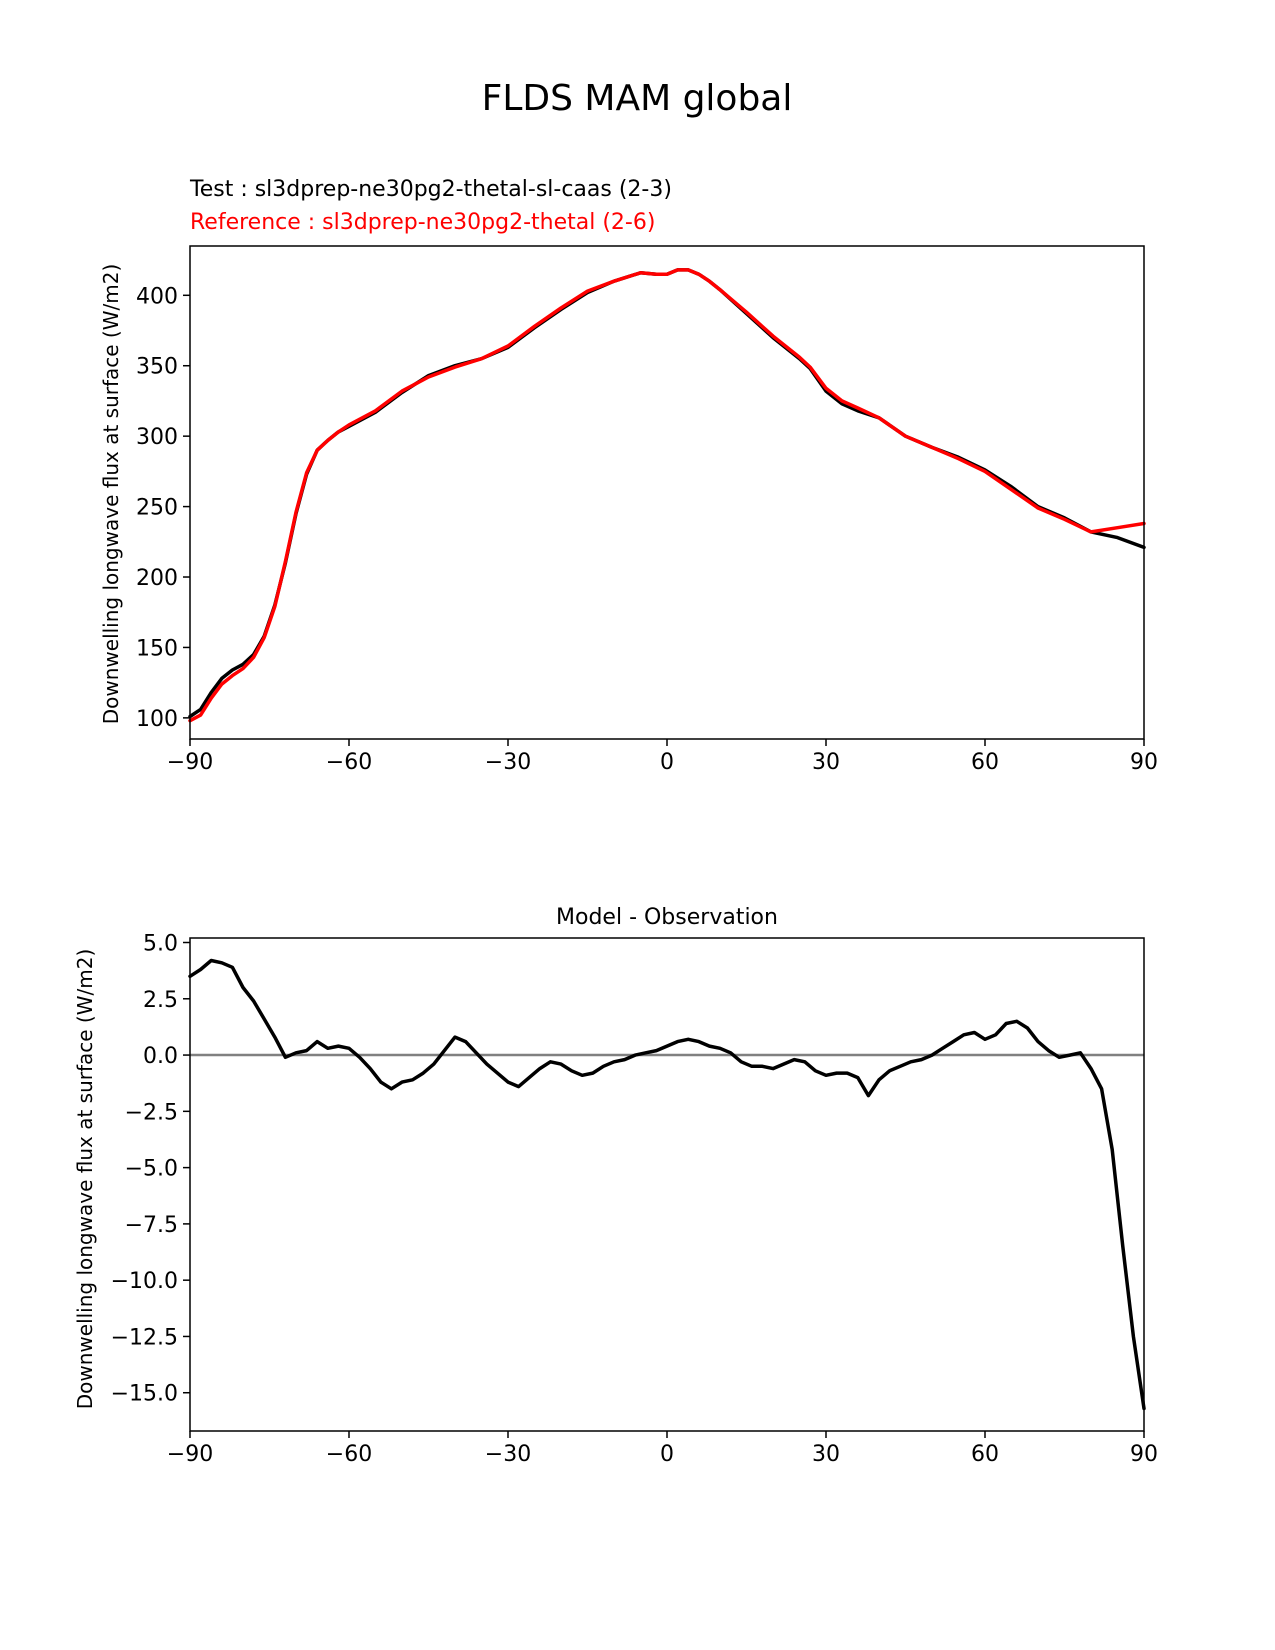 The image size is (1275, 1650). What do you see at coordinates (151, 1169) in the screenshot?
I see `bottom-chart-y-tick-label: −5.0` at bounding box center [151, 1169].